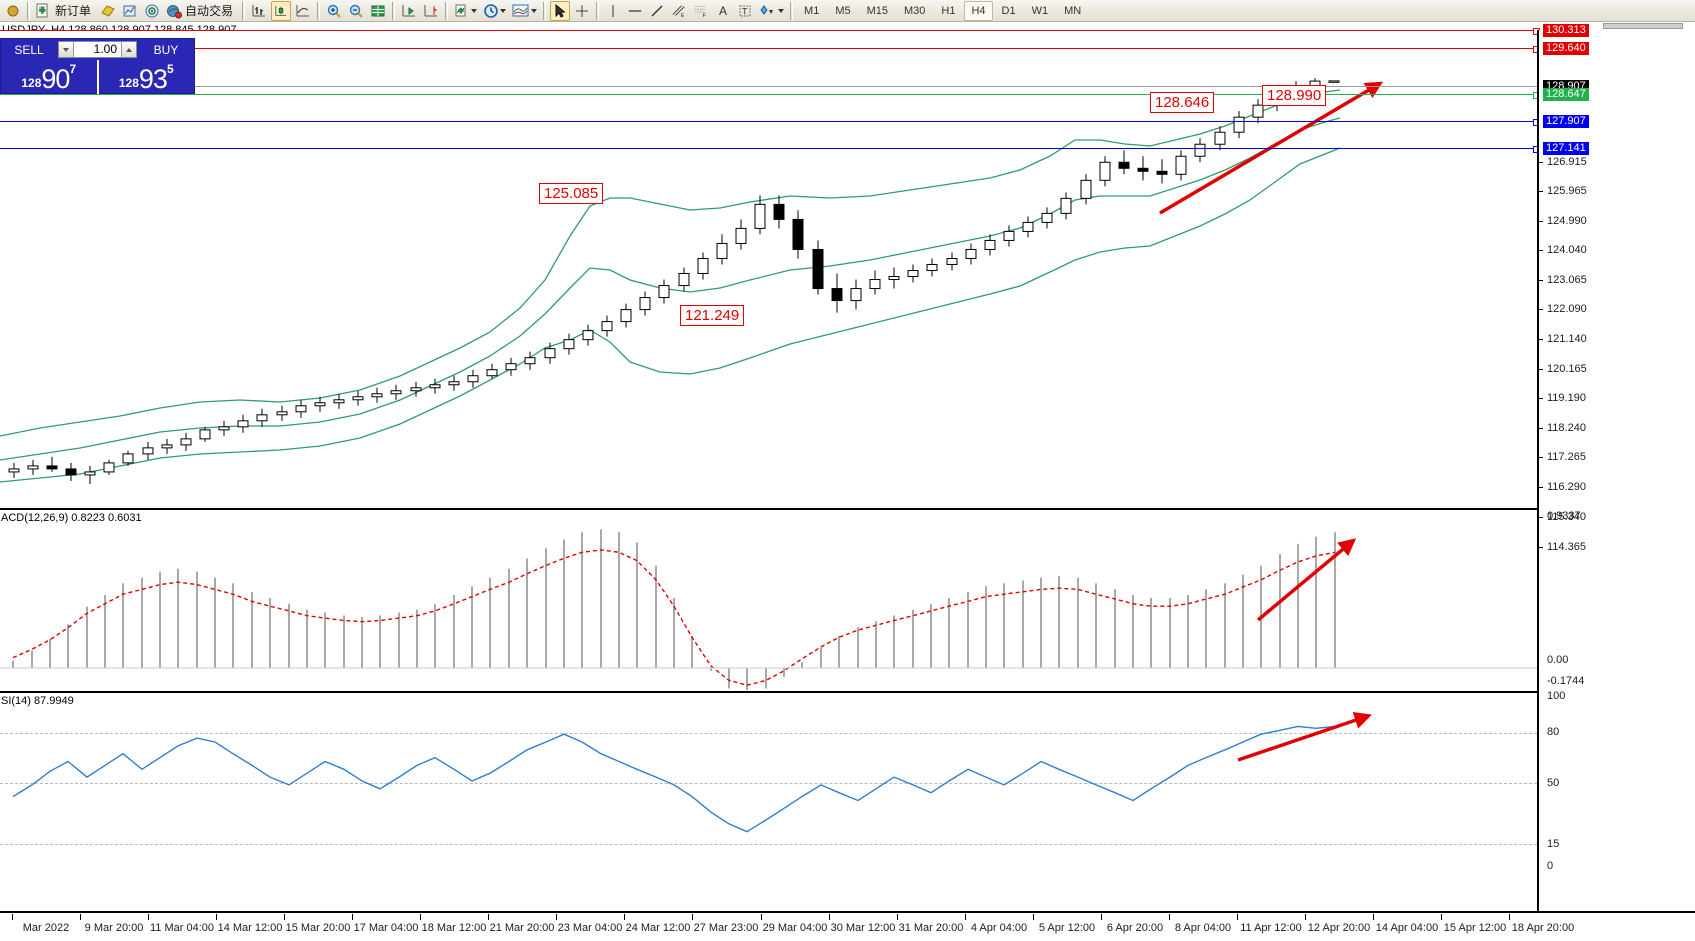 Image resolution: width=1695 pixels, height=941 pixels. I want to click on market-watch-icon, so click(108, 11).